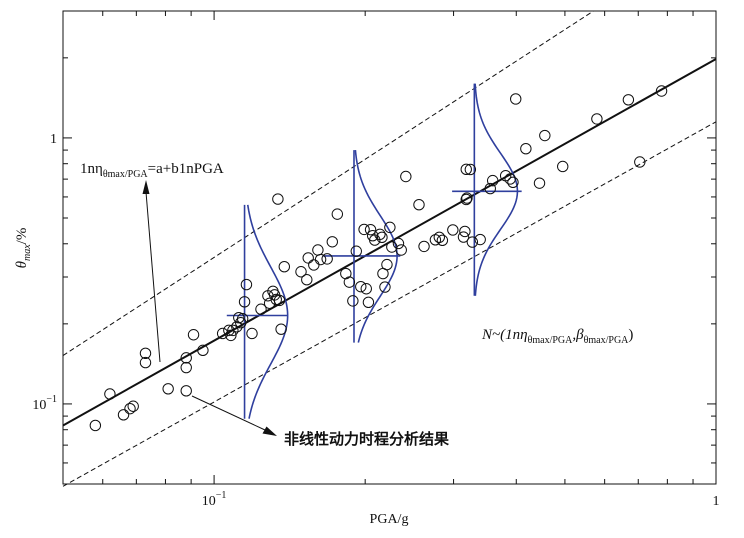 Image resolution: width=744 pixels, height=538 pixels. What do you see at coordinates (53, 139) in the screenshot?
I see `y-tick-label: 1` at bounding box center [53, 139].